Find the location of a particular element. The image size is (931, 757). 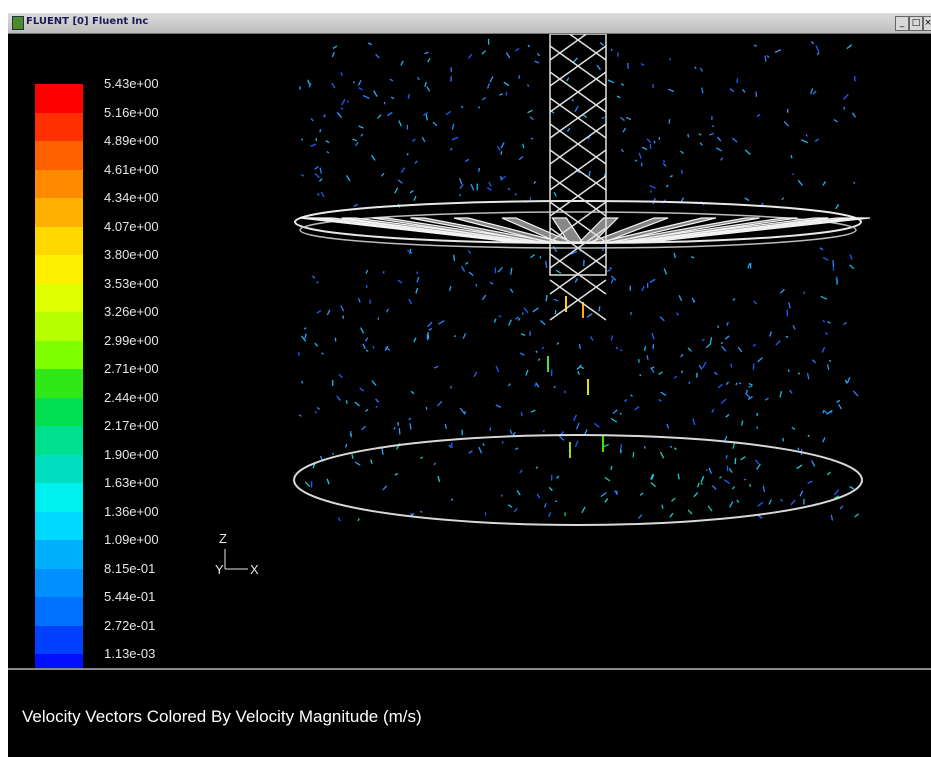

legend-label: 4.89e+00 is located at coordinates (131, 140).